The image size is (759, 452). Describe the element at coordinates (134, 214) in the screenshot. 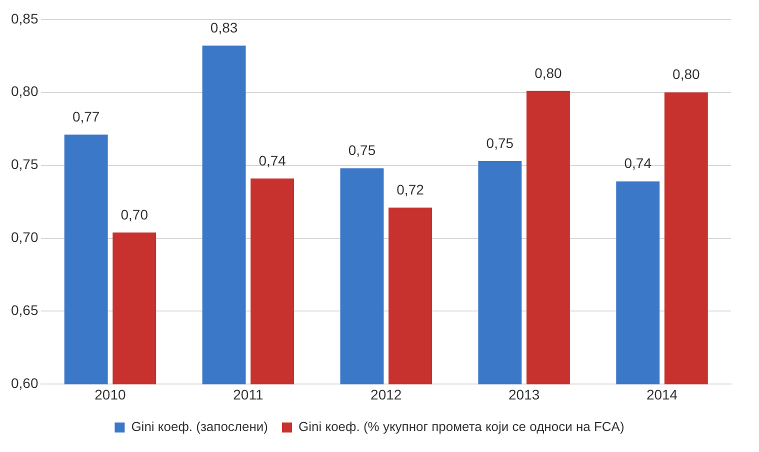

I see `data-label: 0,70` at that location.